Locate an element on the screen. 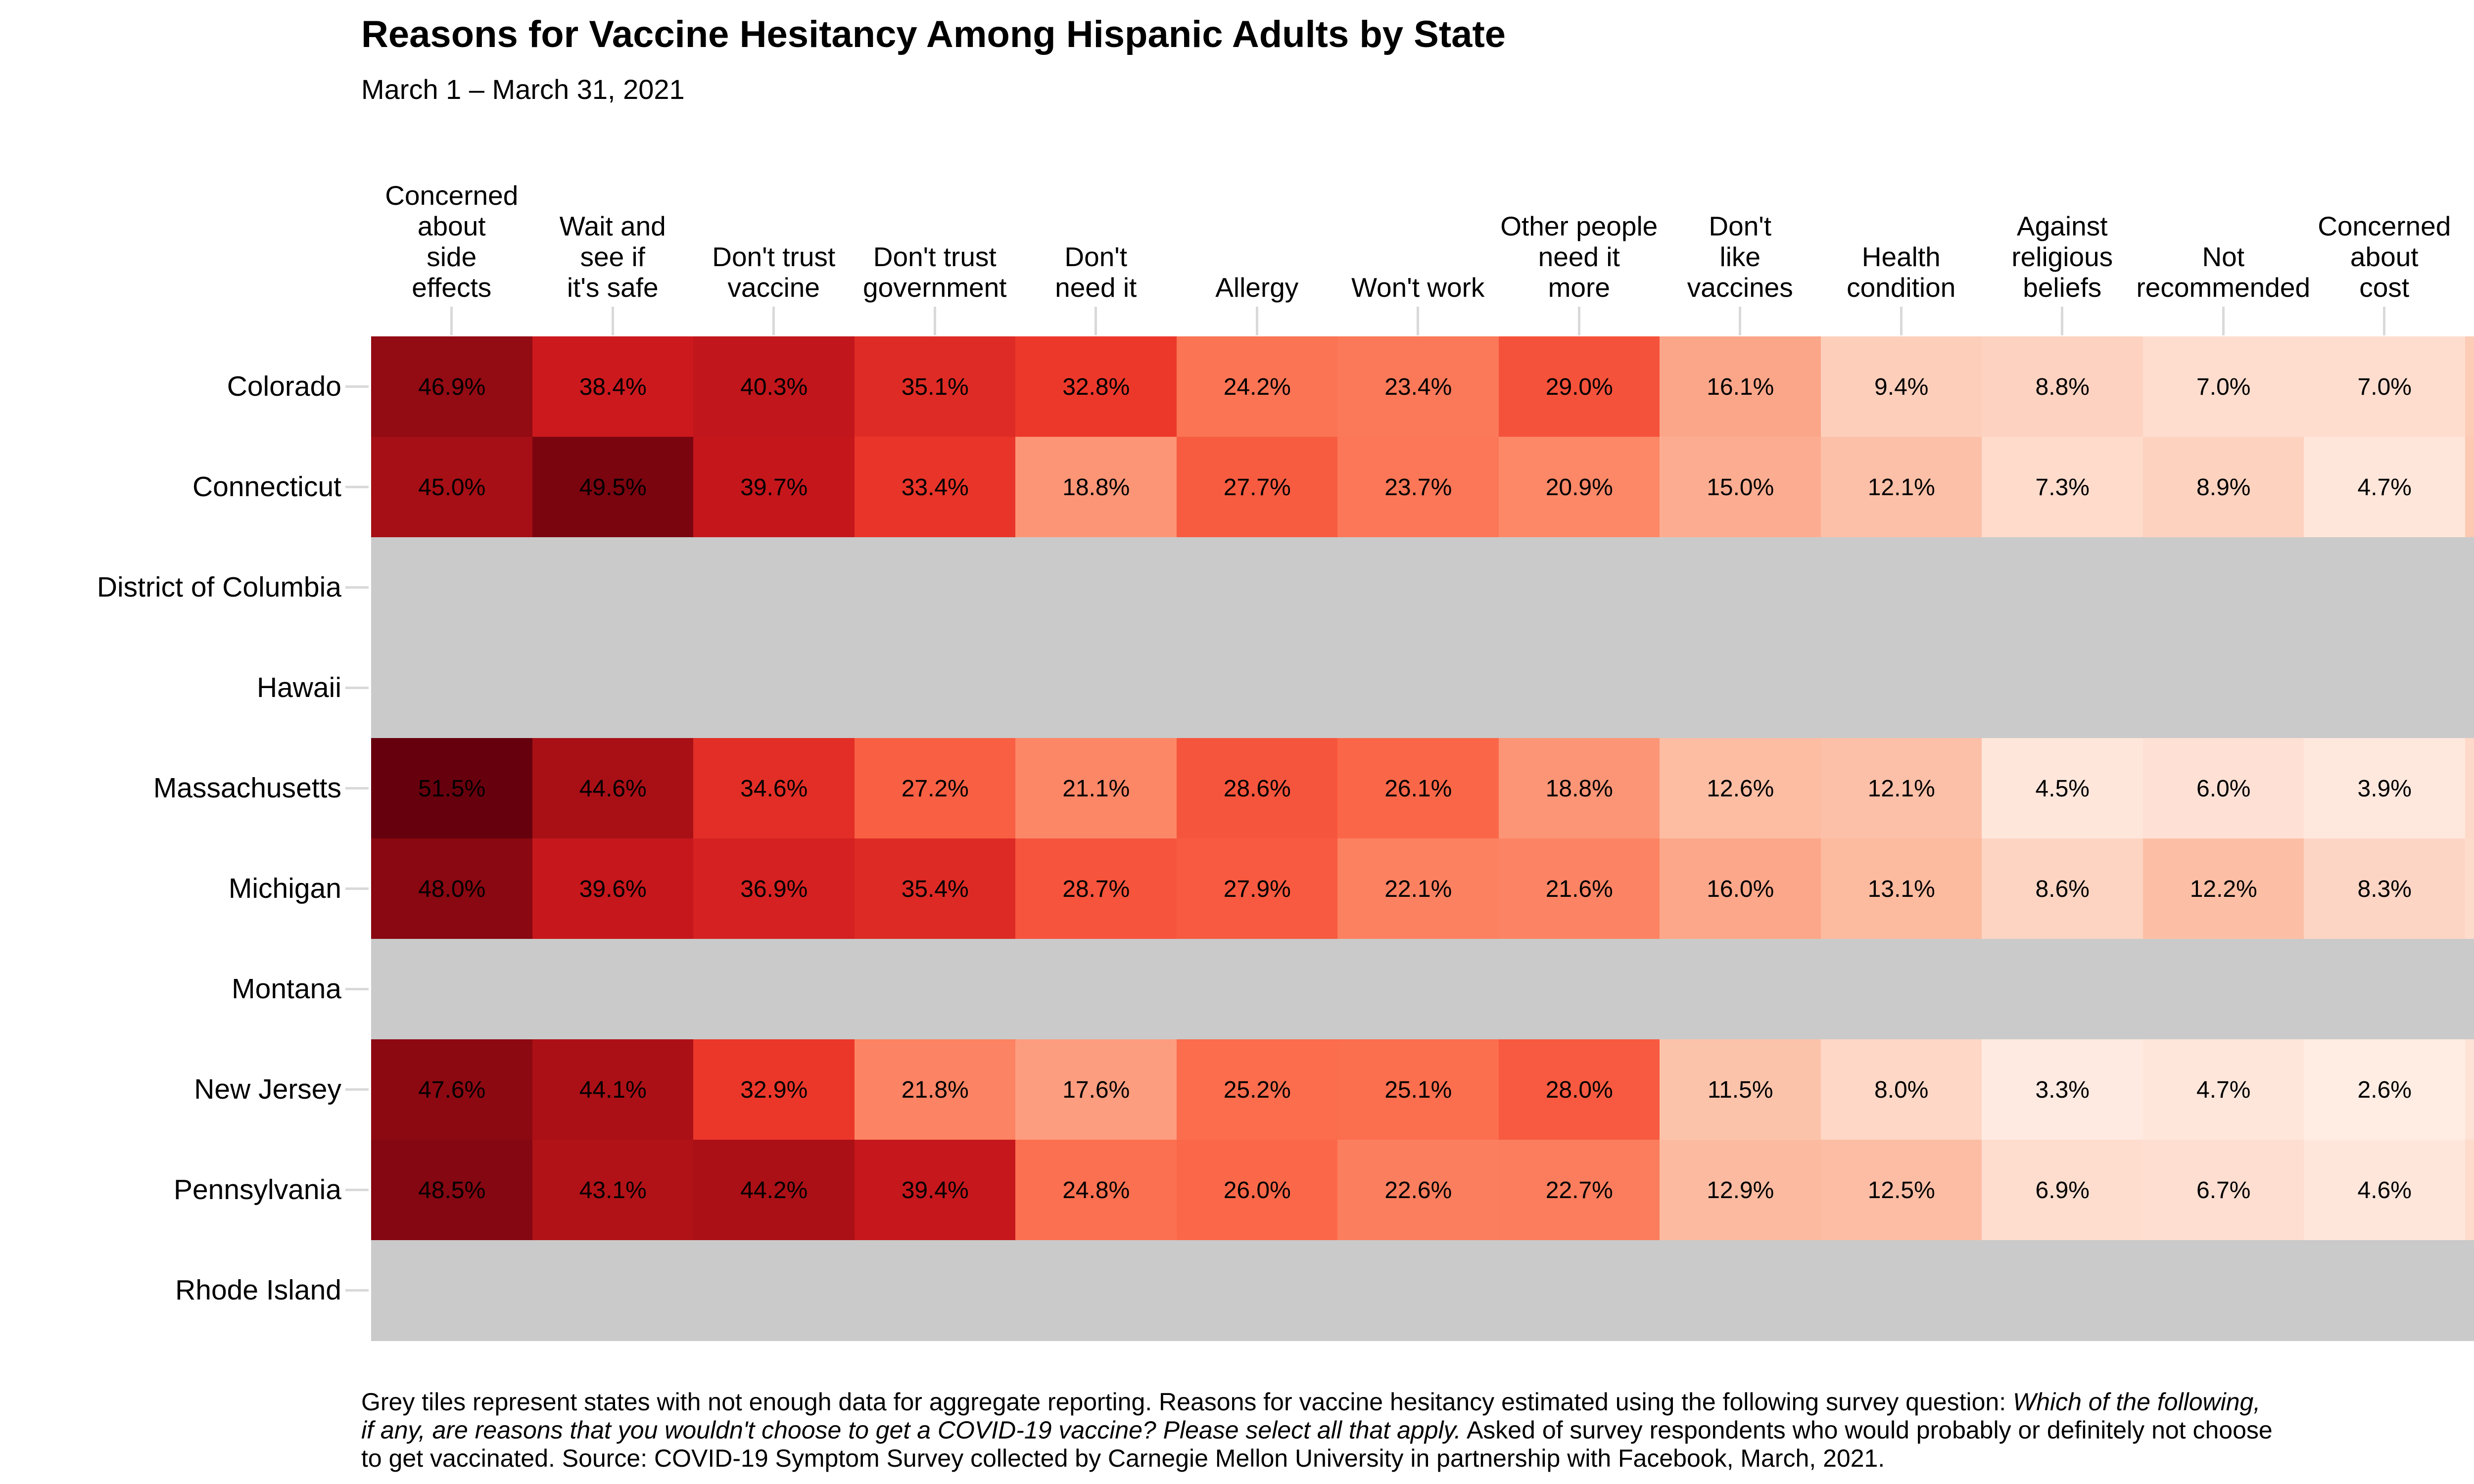  heatmap-cell: 4.5% is located at coordinates (2062, 788).